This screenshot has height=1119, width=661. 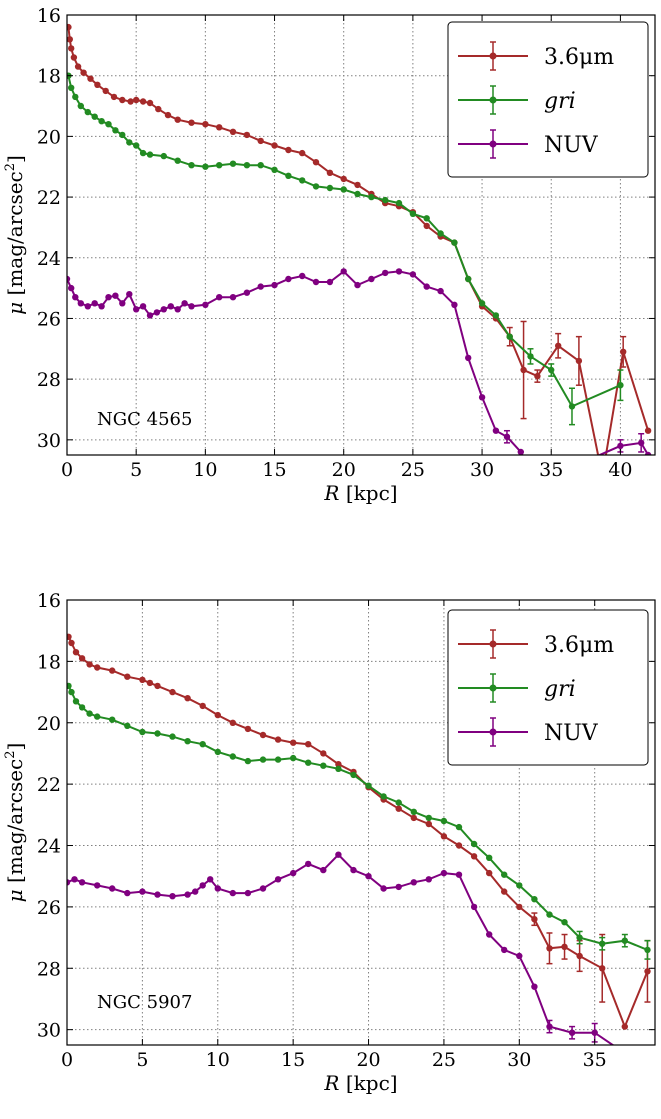 What do you see at coordinates (144, 419) in the screenshot?
I see `galaxy-label: NGC 4565` at bounding box center [144, 419].